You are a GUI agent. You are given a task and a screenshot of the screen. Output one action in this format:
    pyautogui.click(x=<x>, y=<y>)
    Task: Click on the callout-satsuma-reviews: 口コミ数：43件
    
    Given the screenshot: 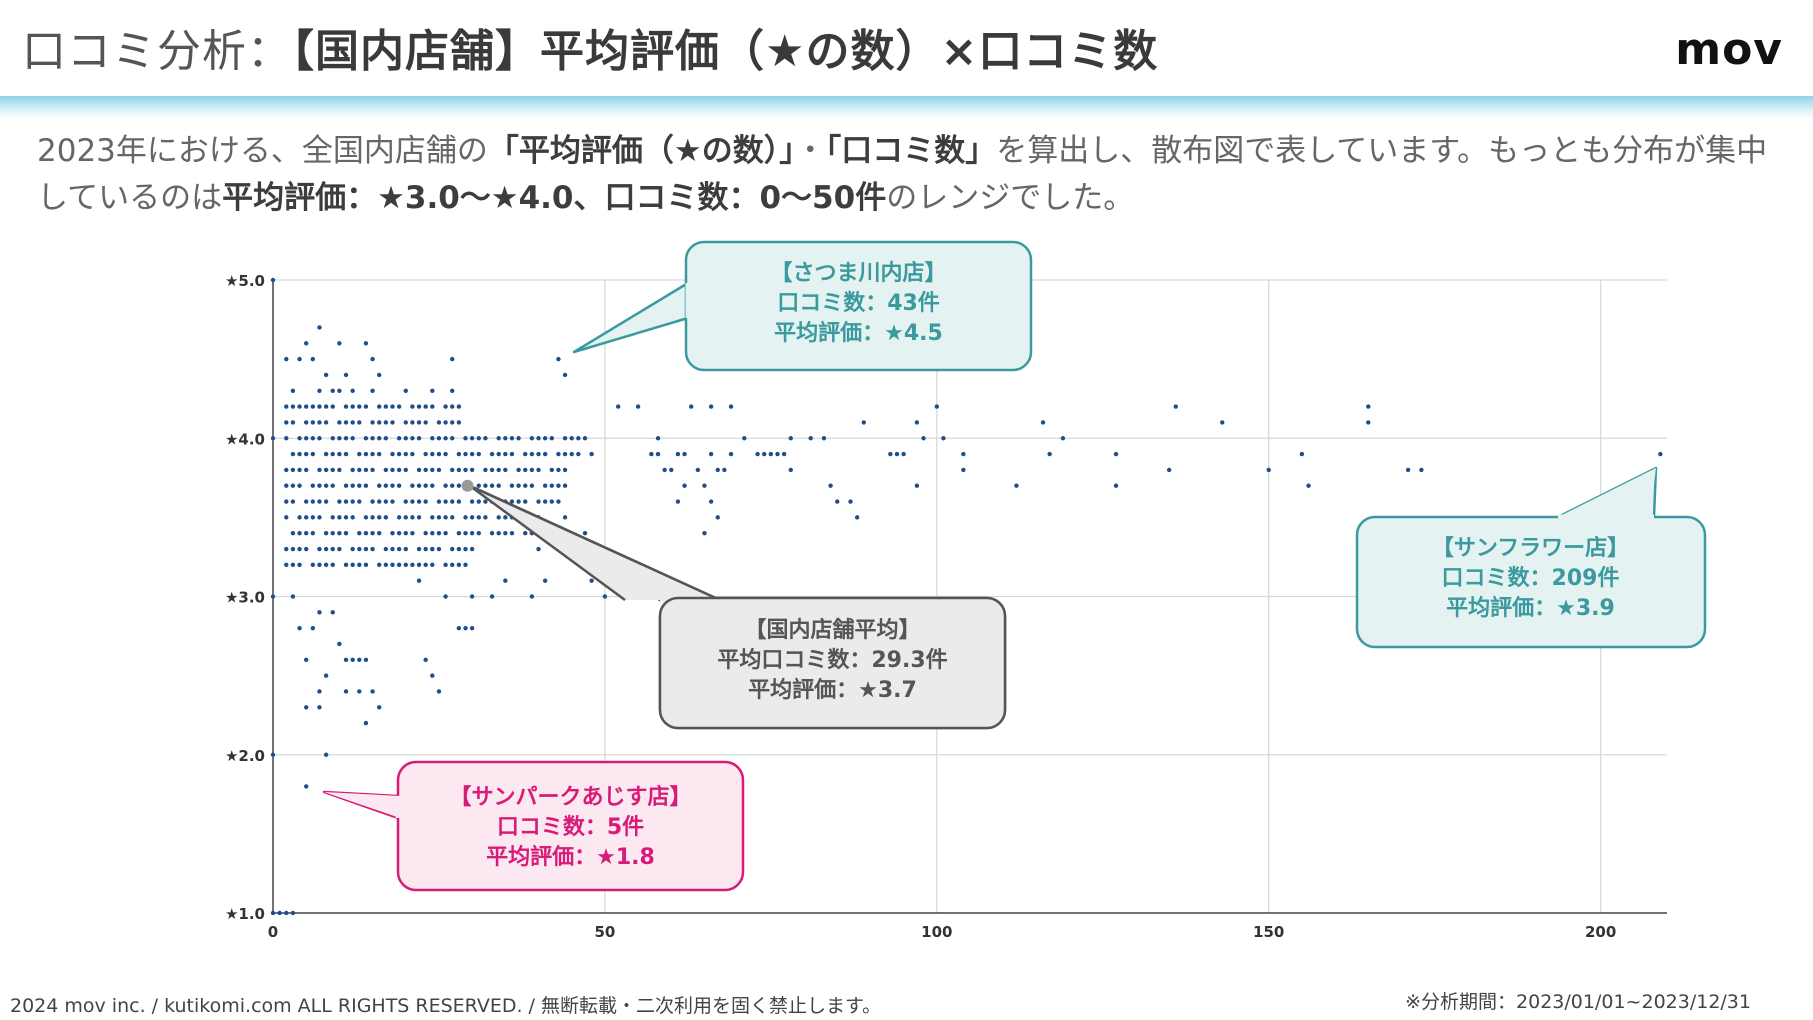 What is the action you would take?
    pyautogui.click(x=858, y=303)
    